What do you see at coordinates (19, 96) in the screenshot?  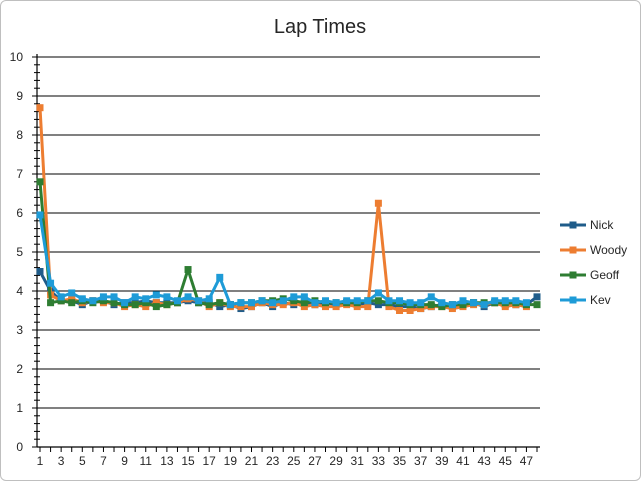 I see `y-tick-label: 9` at bounding box center [19, 96].